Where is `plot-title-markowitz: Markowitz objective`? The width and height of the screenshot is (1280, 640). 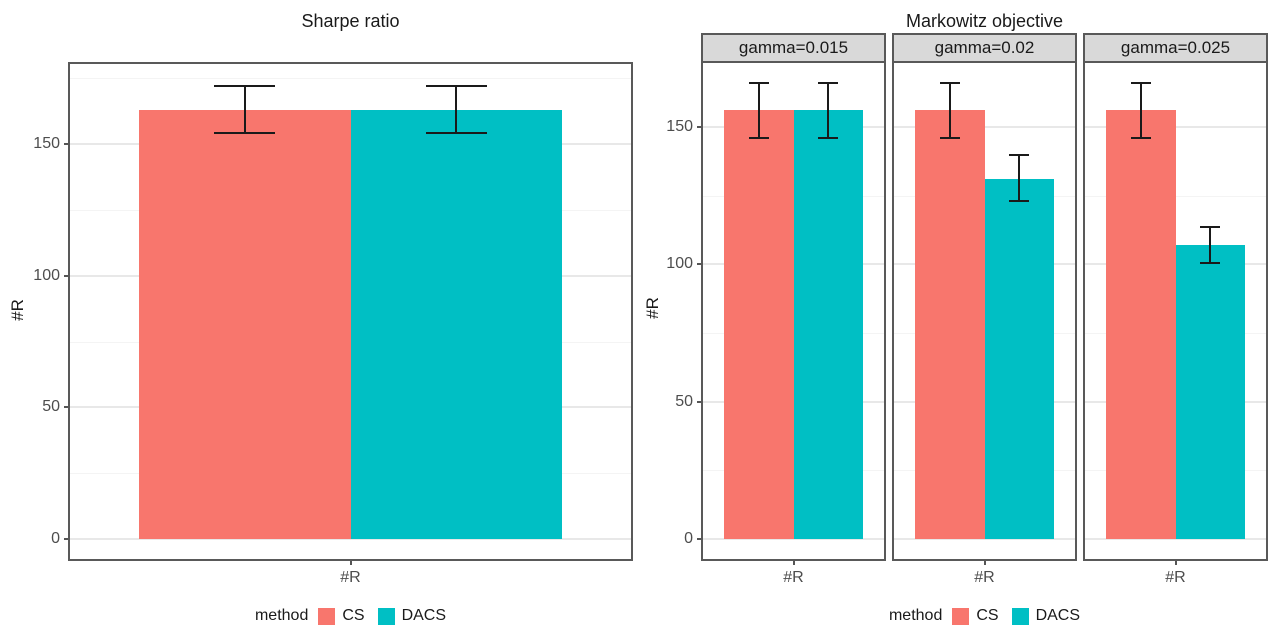
plot-title-markowitz: Markowitz objective is located at coordinates (984, 21).